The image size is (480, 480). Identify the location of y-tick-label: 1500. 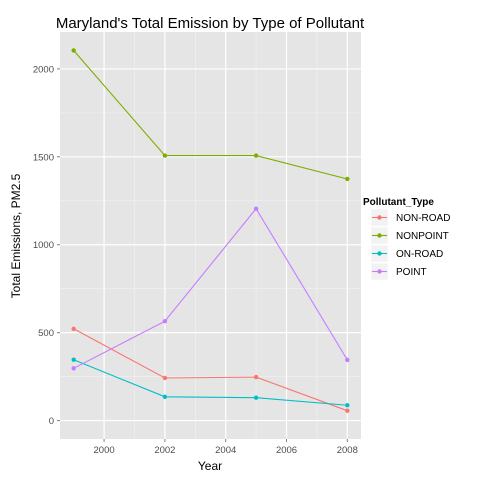
(43, 157).